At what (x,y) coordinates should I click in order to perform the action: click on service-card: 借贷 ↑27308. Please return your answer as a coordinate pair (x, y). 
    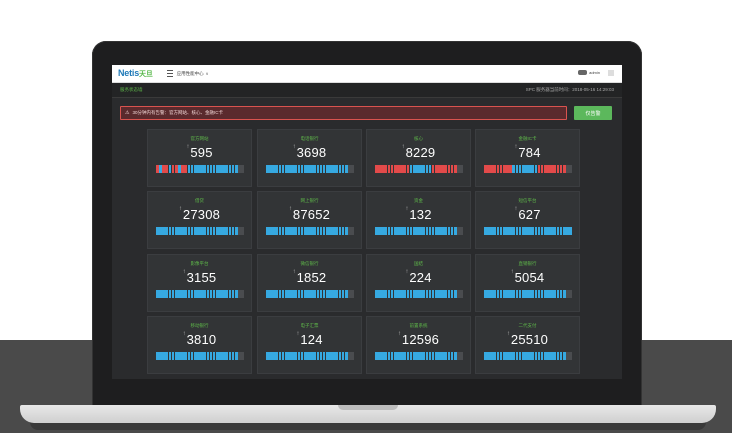
    Looking at the image, I should click on (199, 220).